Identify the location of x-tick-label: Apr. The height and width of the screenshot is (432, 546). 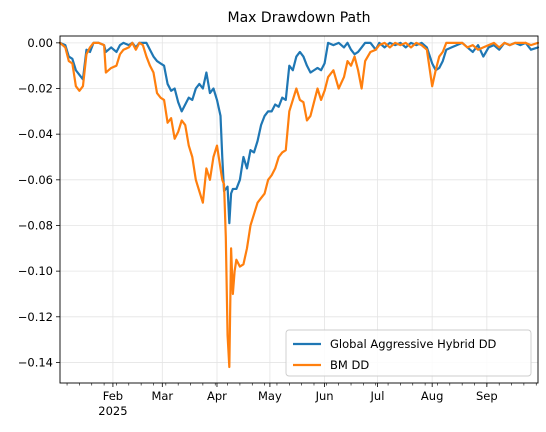
(217, 396).